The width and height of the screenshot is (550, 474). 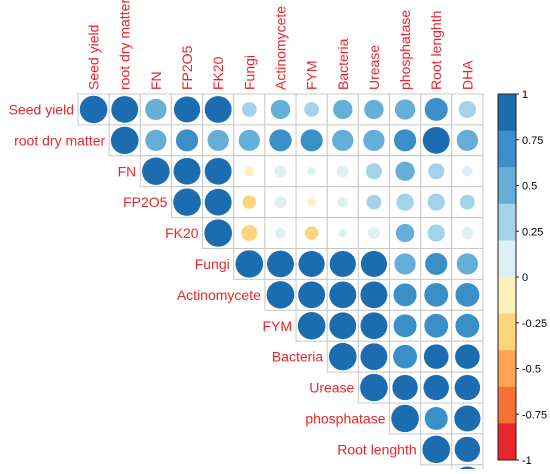 I want to click on correlation-circle-fp2o5-bacteria, so click(x=343, y=202).